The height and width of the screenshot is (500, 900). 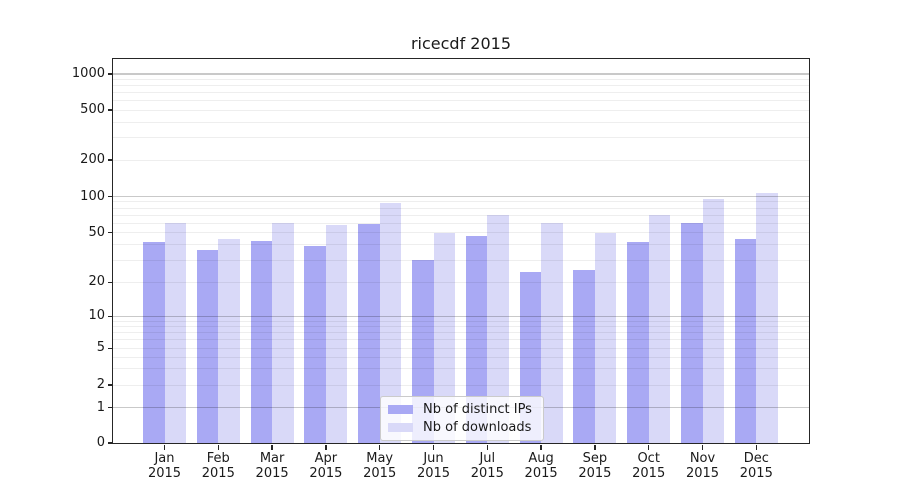 What do you see at coordinates (702, 447) in the screenshot?
I see `x-tick-nov` at bounding box center [702, 447].